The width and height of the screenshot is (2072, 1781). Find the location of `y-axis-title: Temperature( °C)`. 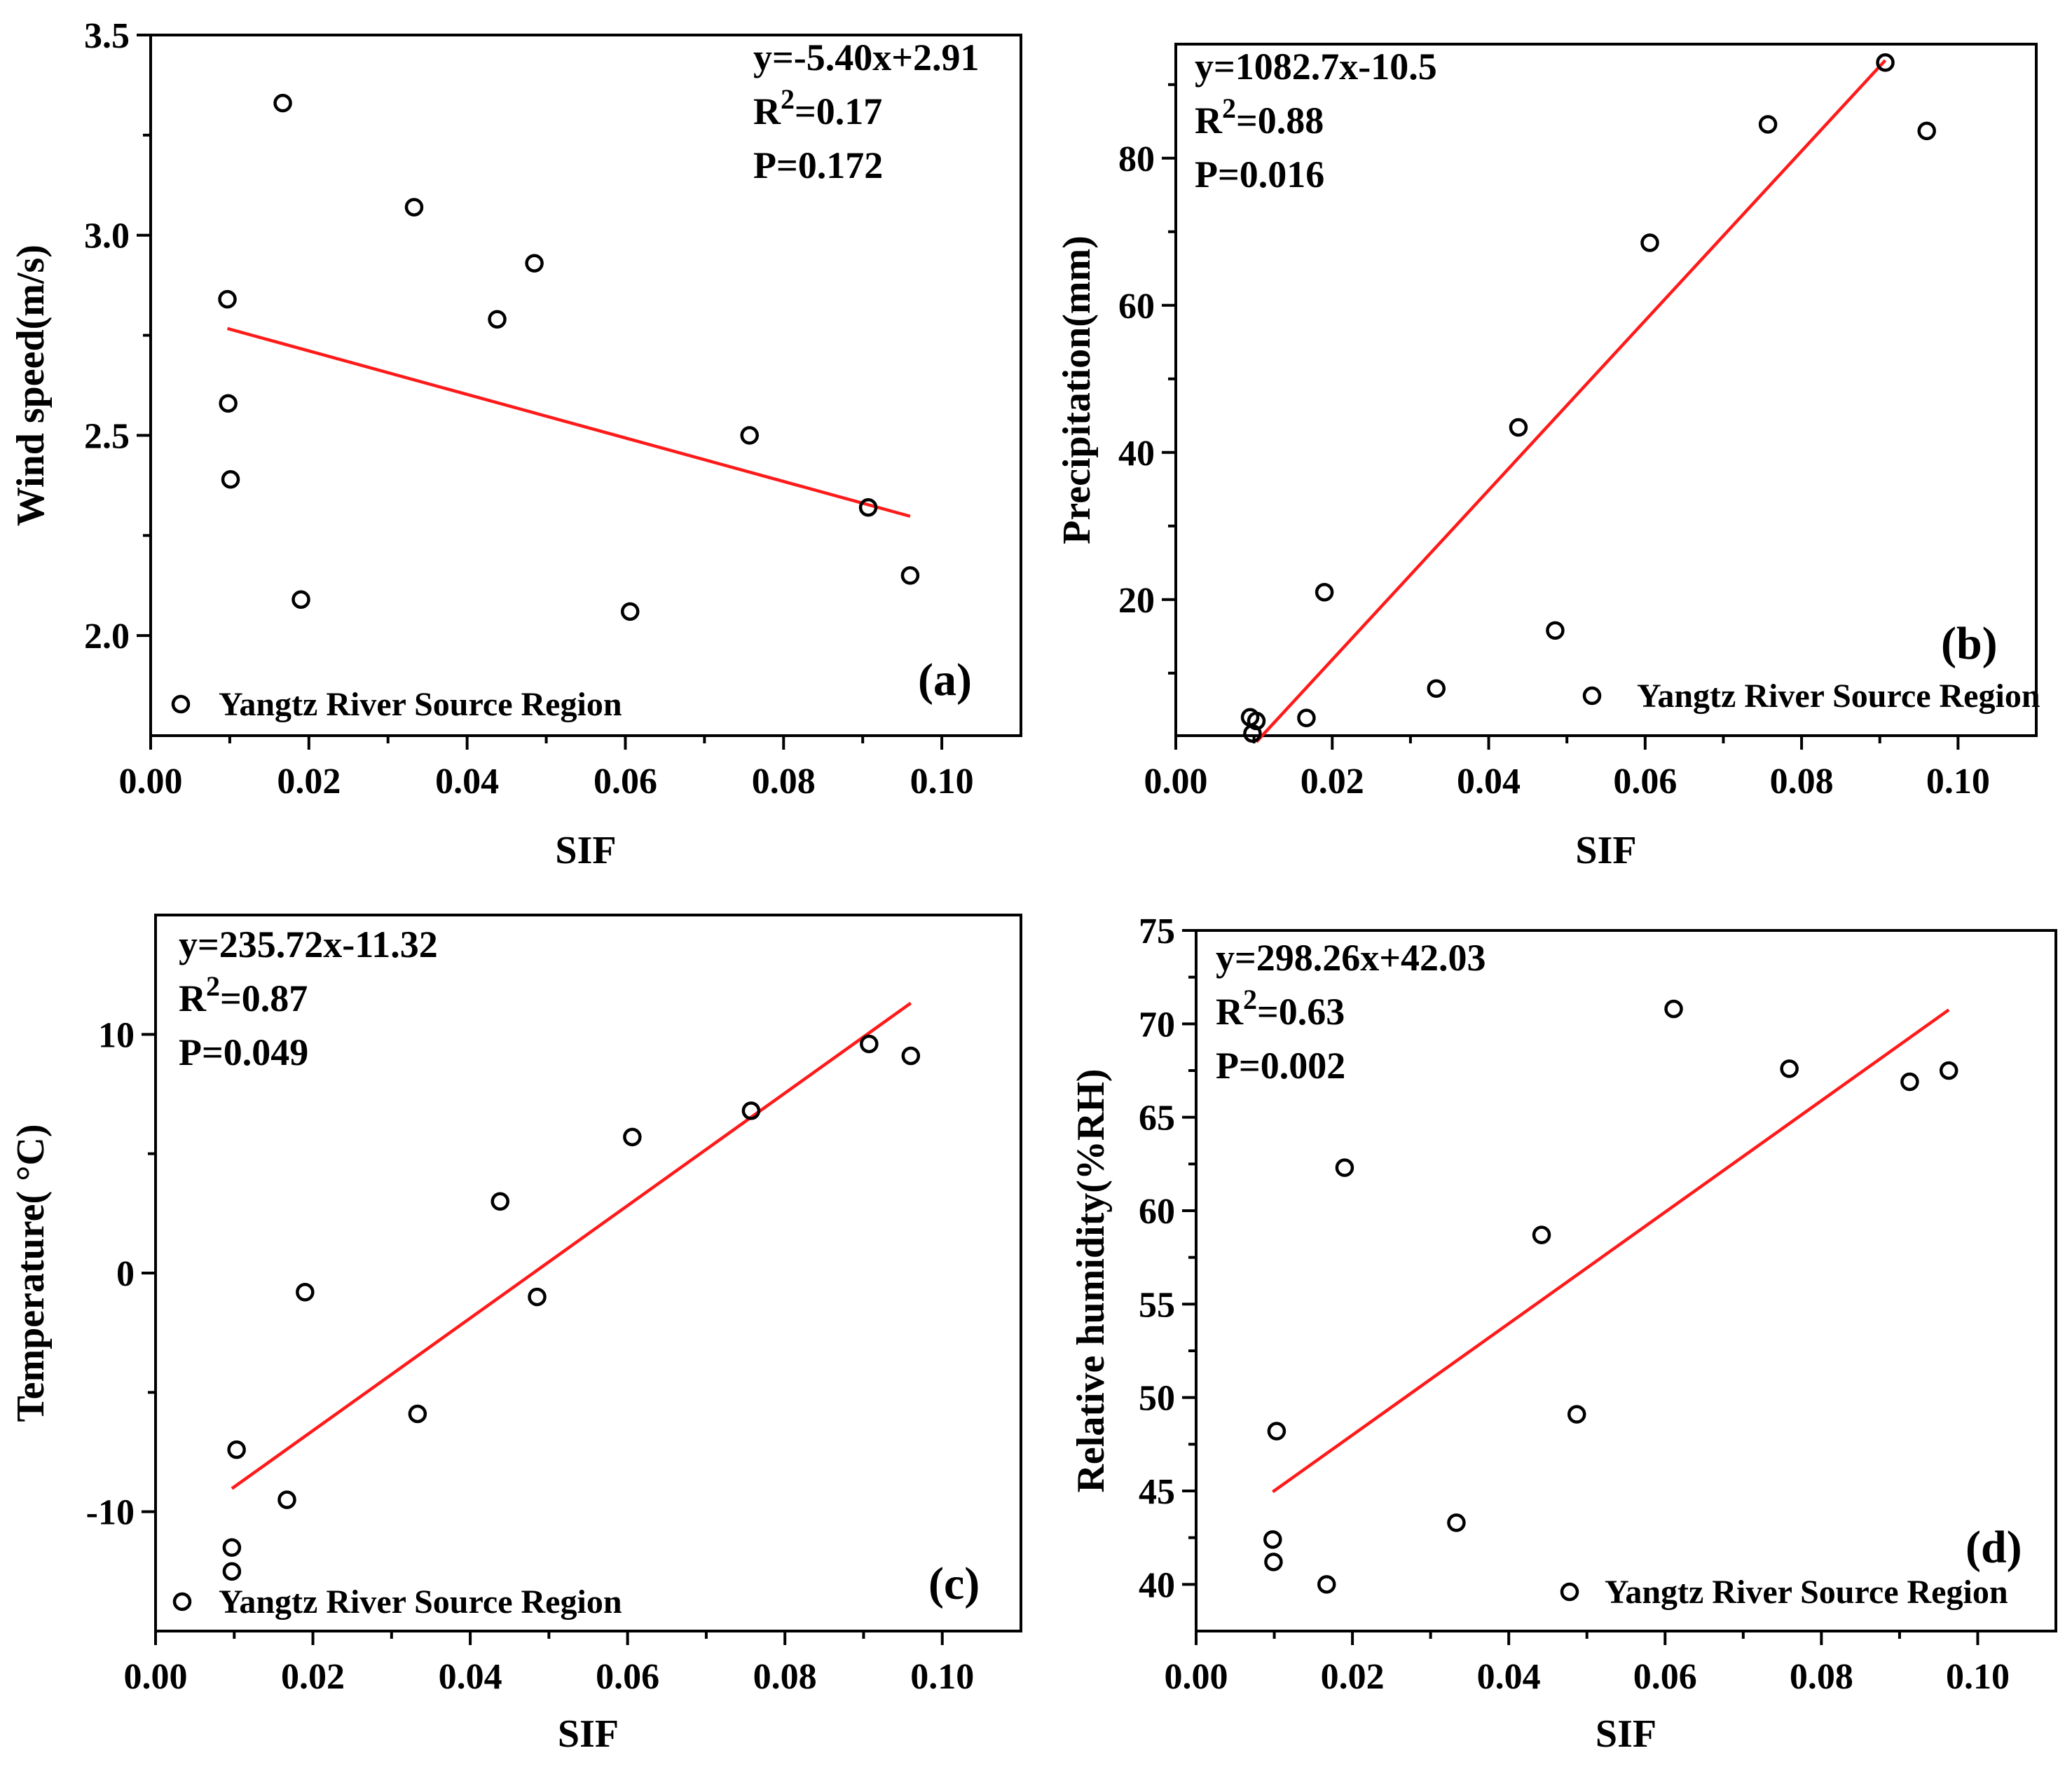

y-axis-title: Temperature( °C) is located at coordinates (31, 1273).